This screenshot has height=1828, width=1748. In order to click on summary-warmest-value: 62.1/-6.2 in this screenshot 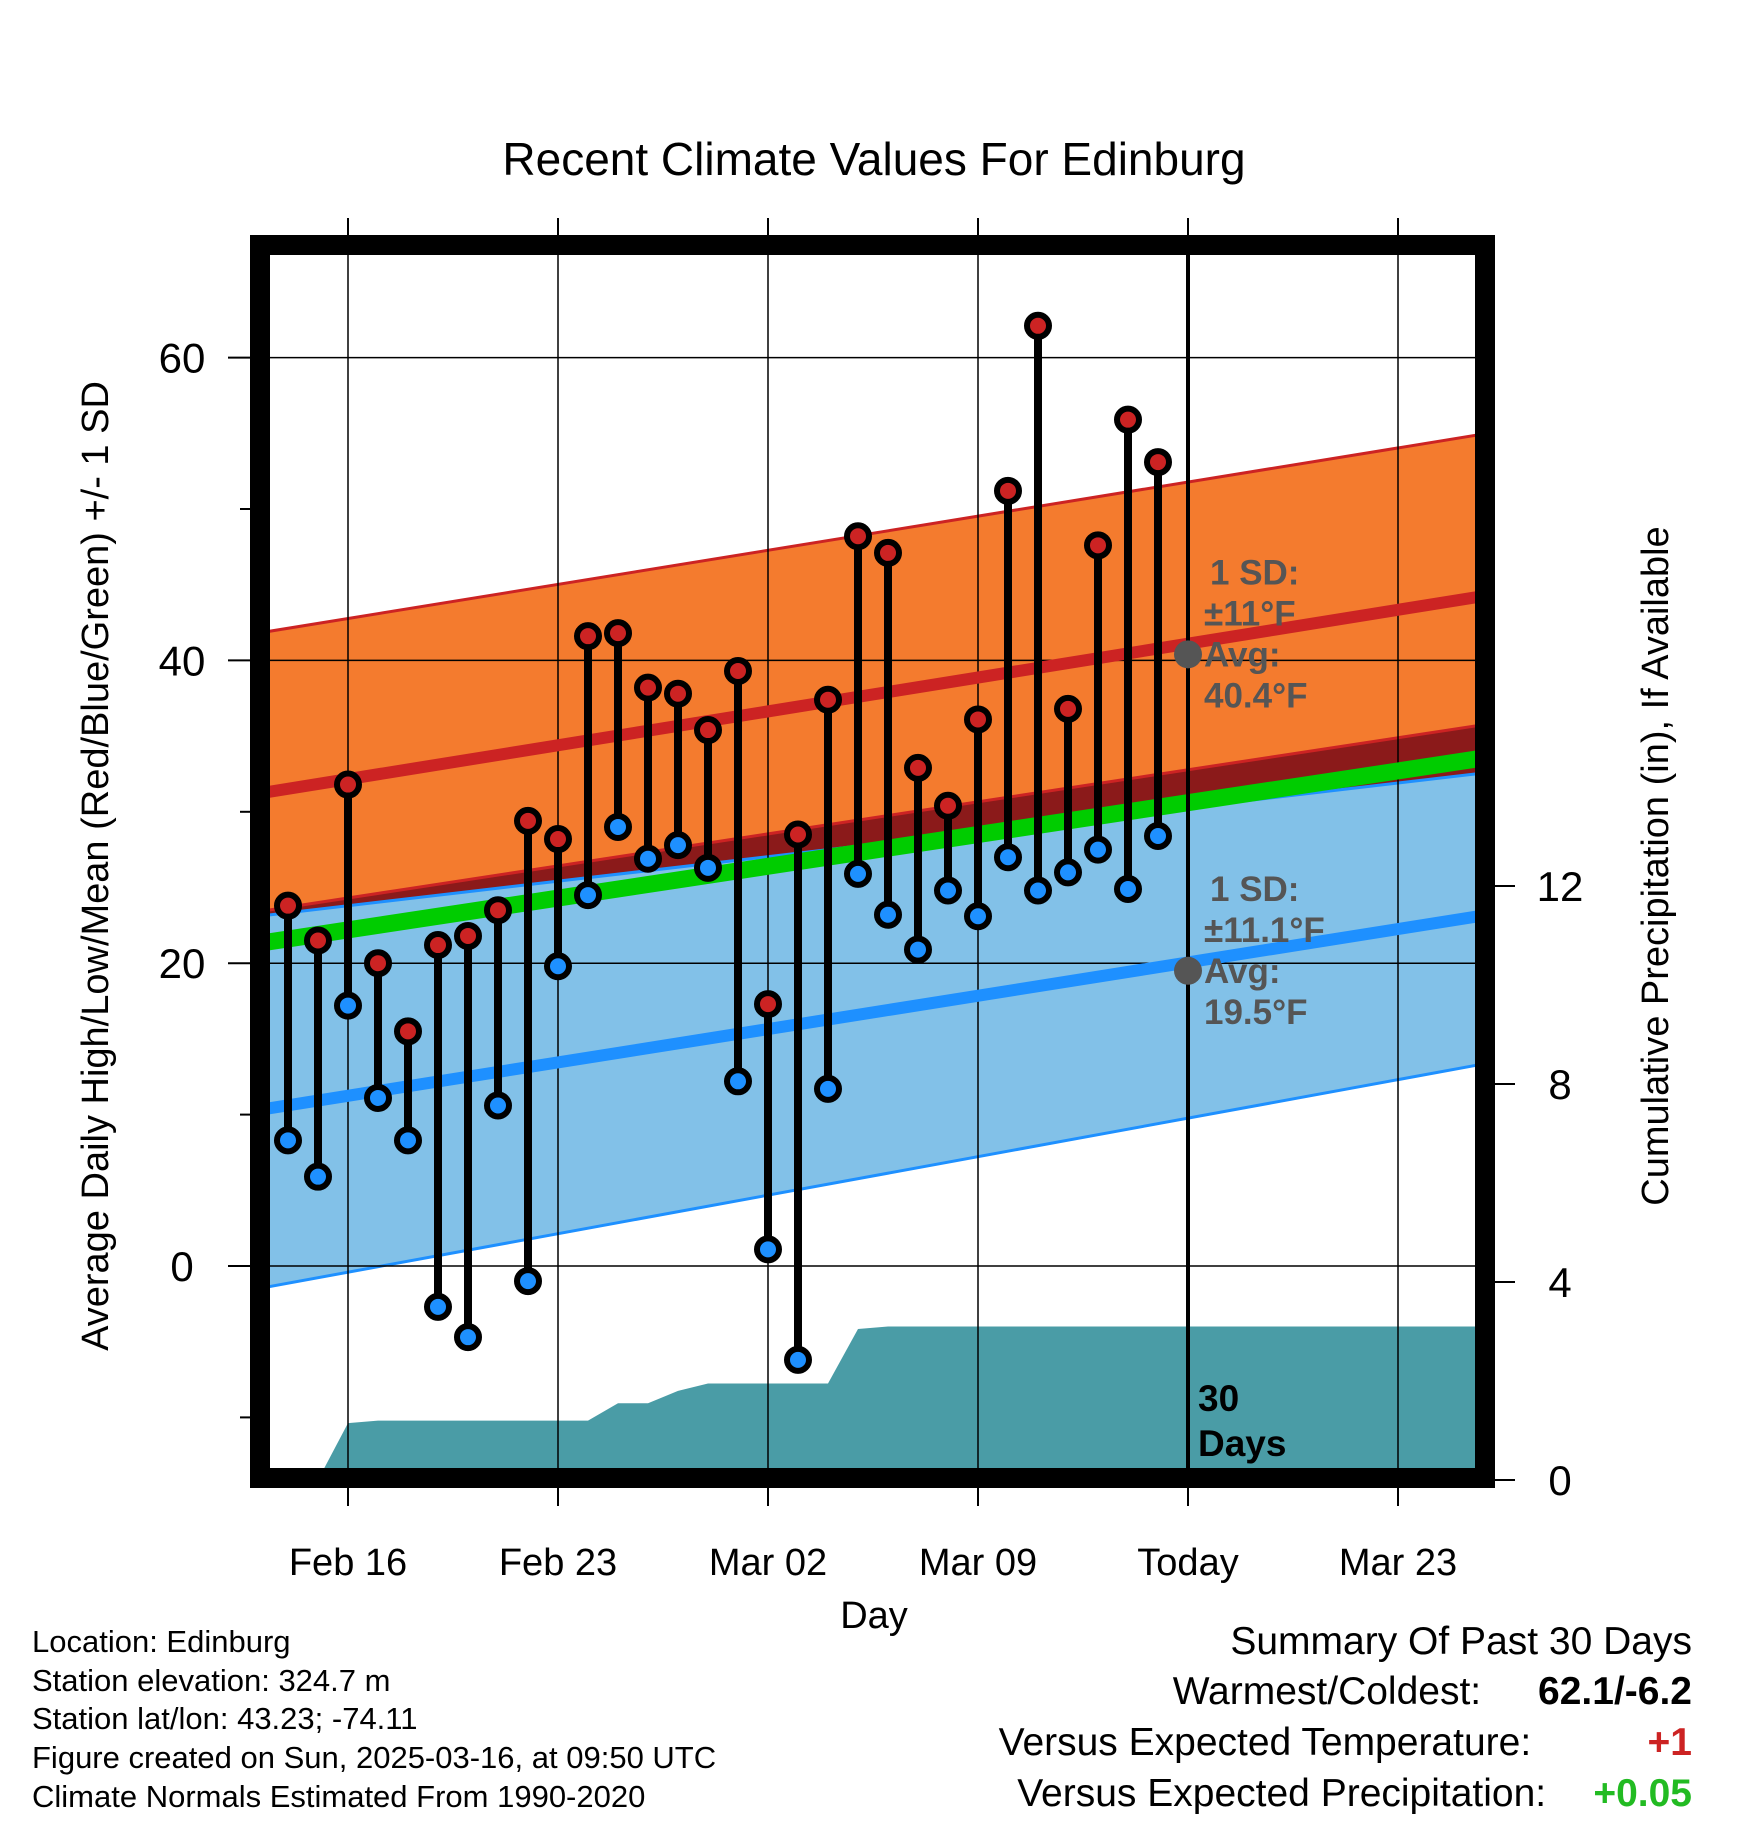, I will do `click(1615, 1691)`.